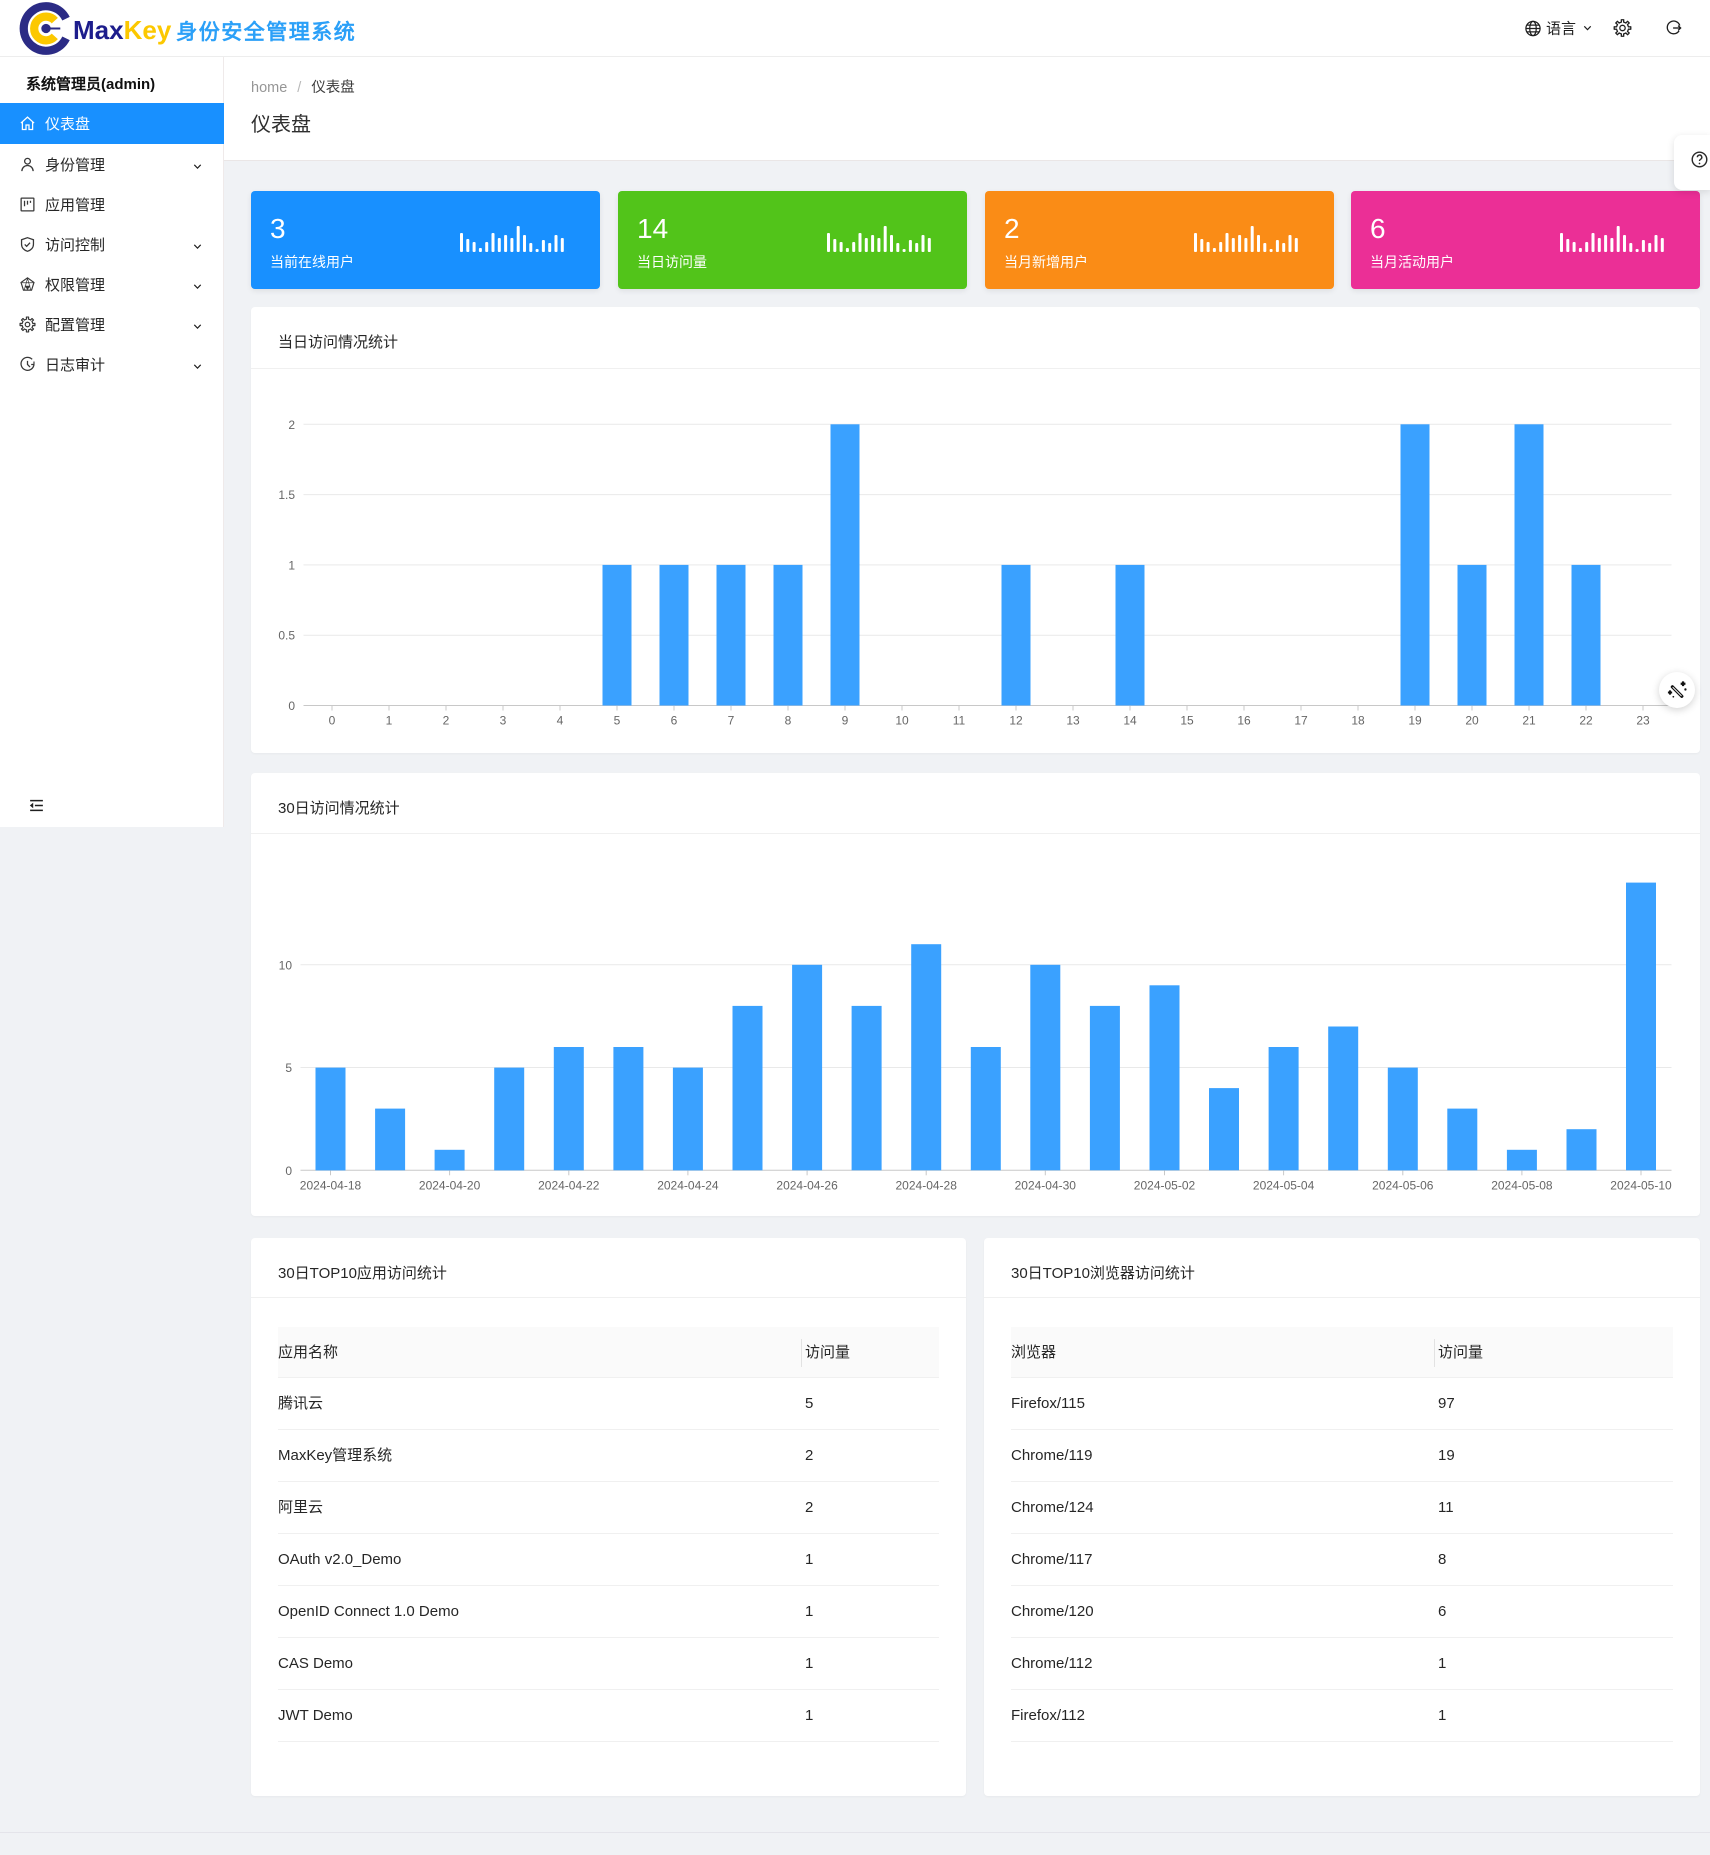 The image size is (1710, 1855). What do you see at coordinates (1641, 1185) in the screenshot?
I see `svg-text: 2024-05-10` at bounding box center [1641, 1185].